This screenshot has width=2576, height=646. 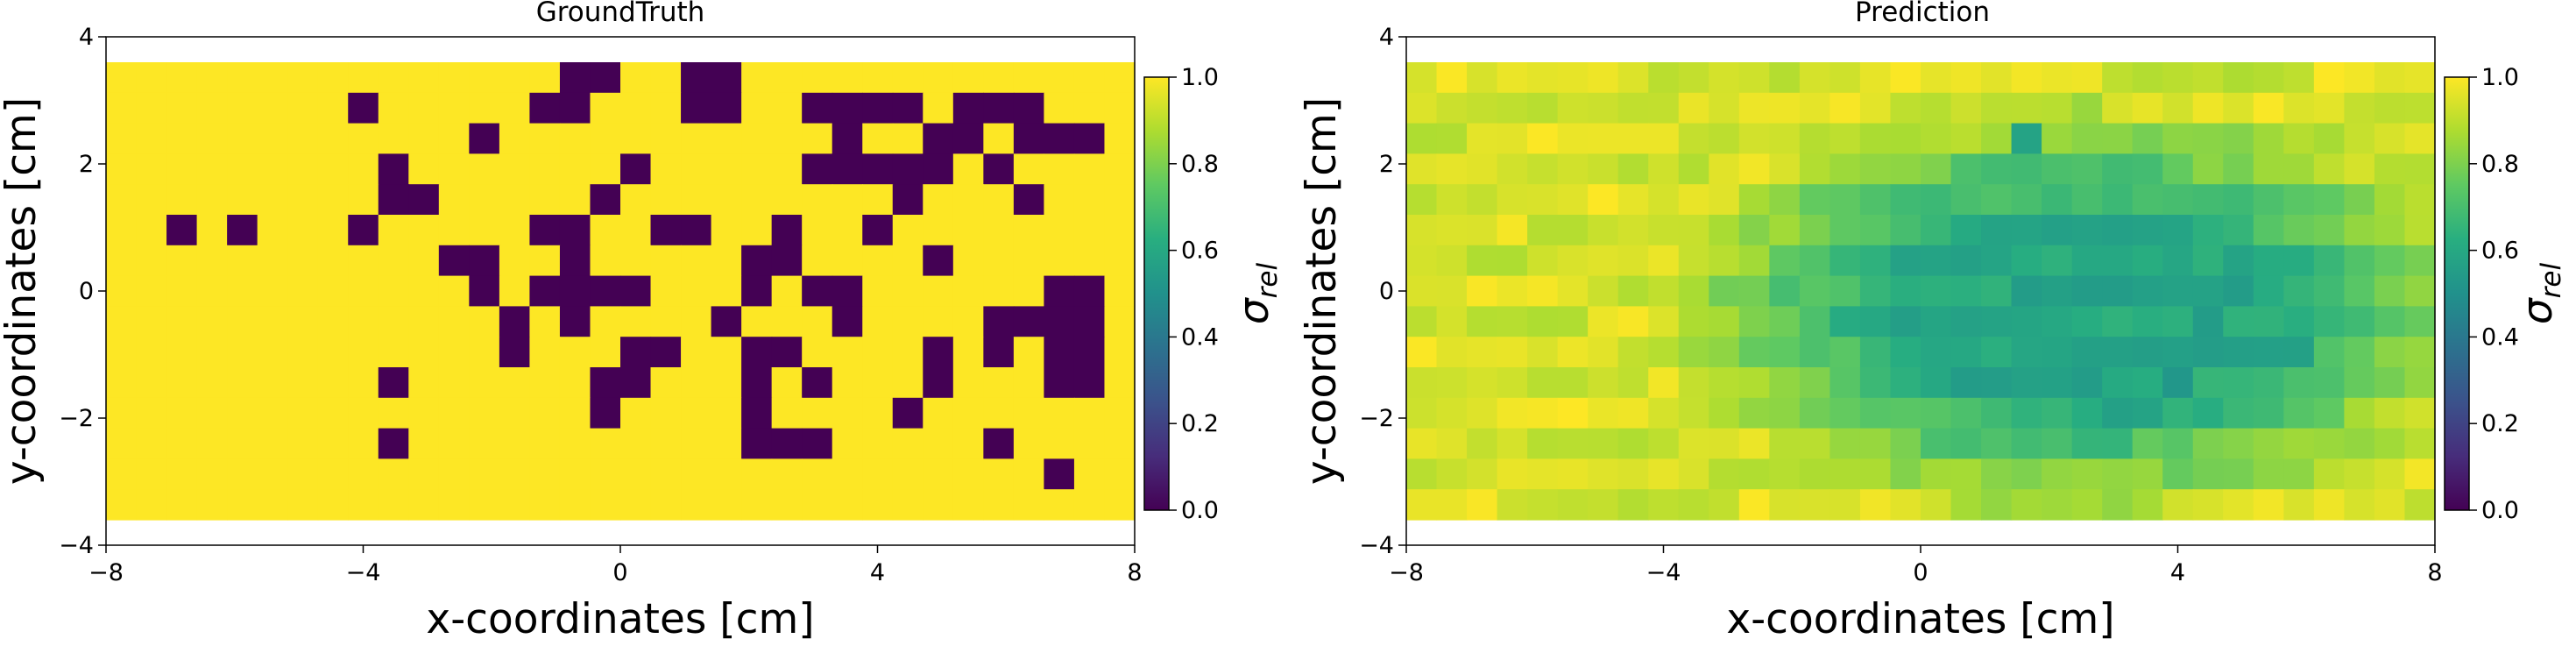 What do you see at coordinates (363, 572) in the screenshot?
I see `x-tick-label: −4` at bounding box center [363, 572].